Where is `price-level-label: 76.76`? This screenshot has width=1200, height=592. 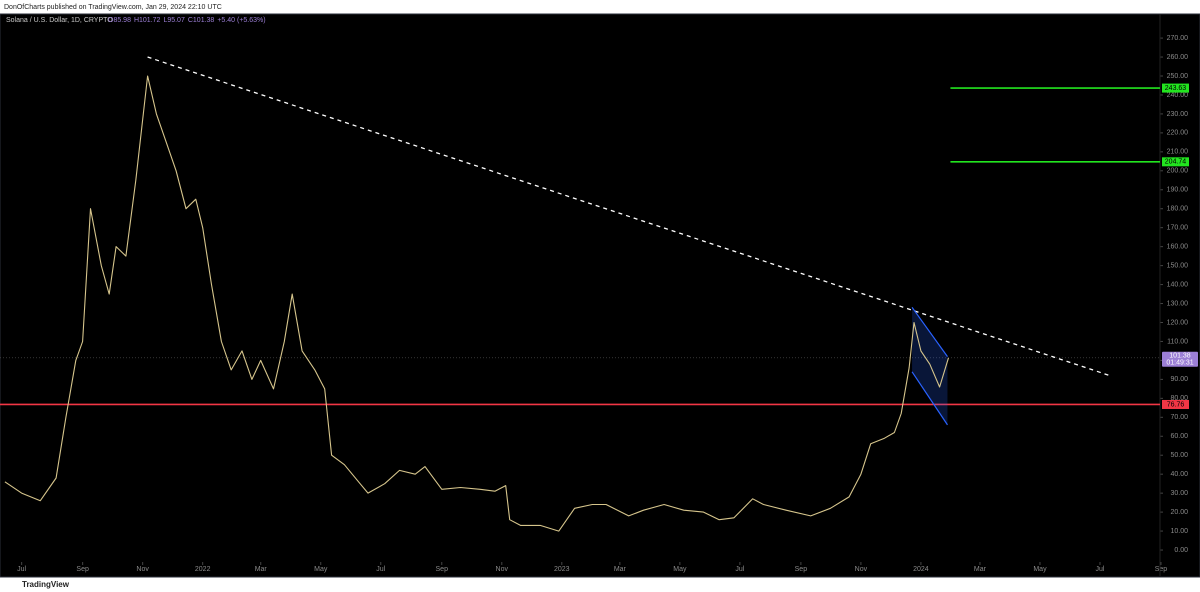 price-level-label: 76.76 is located at coordinates (1176, 404).